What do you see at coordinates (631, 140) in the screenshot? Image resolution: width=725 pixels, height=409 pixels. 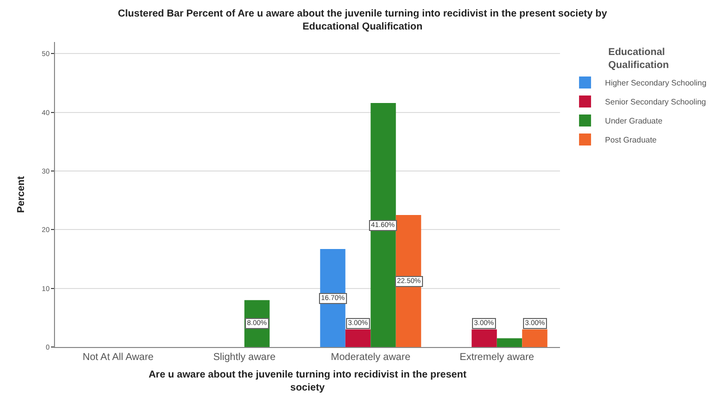 I see `legend-label: Post Graduate` at bounding box center [631, 140].